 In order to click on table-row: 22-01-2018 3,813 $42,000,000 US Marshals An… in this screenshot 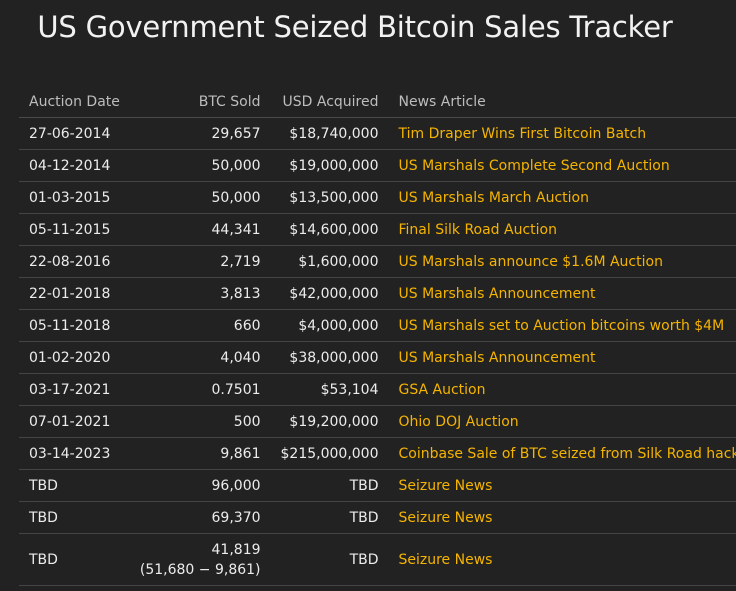, I will do `click(377, 293)`.